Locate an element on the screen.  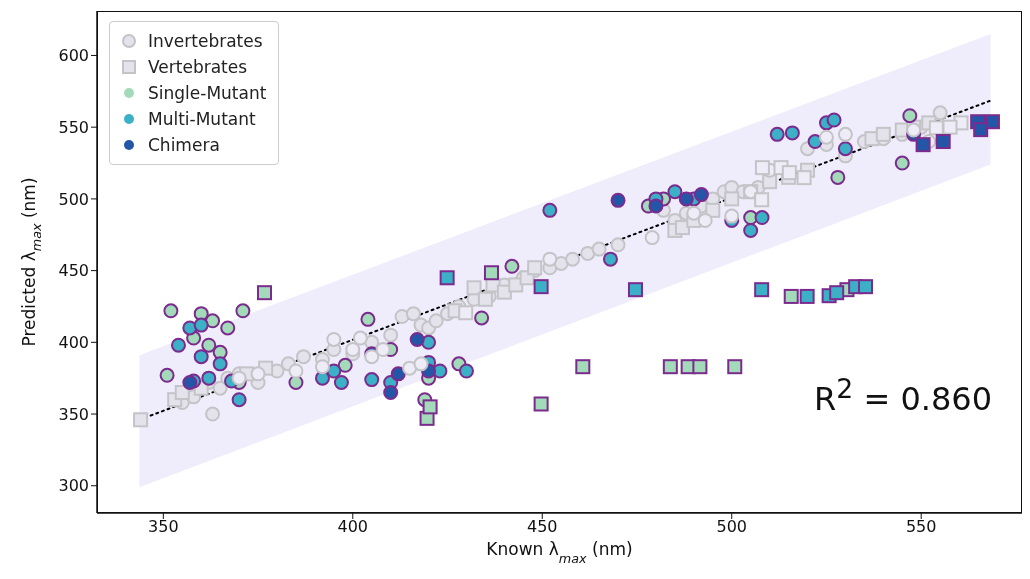
x-tick-label: 400 is located at coordinates (353, 527).